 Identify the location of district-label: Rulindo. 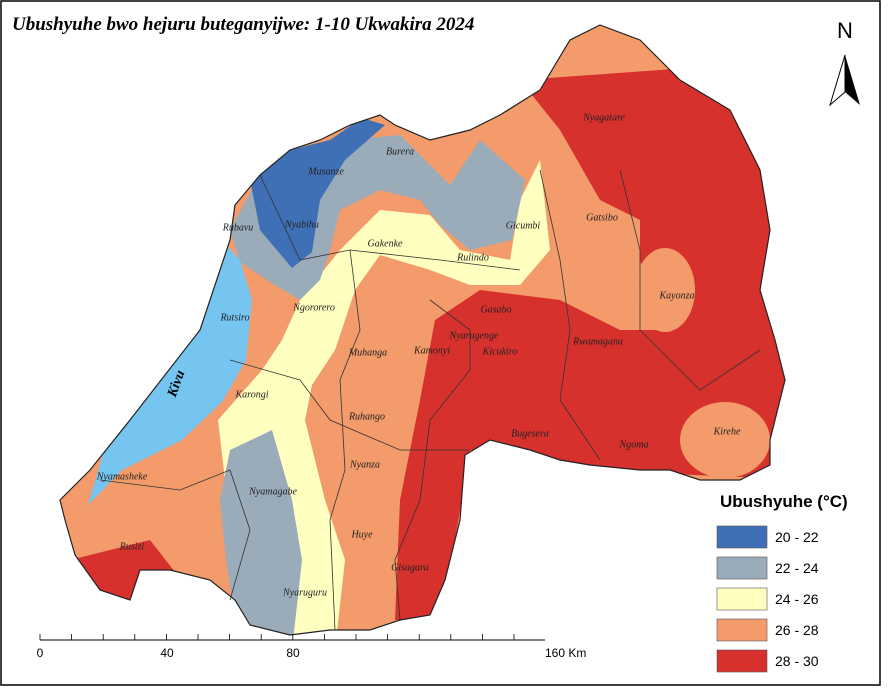
(472, 257).